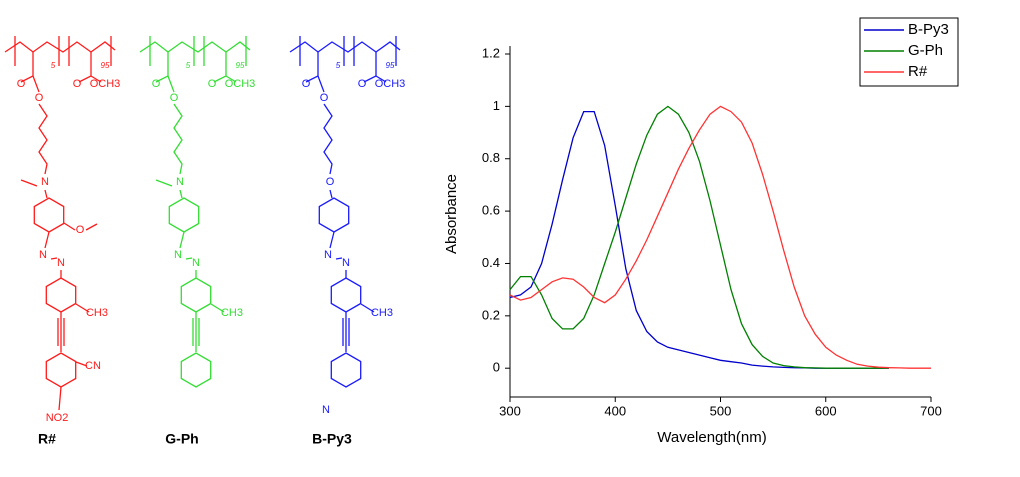 This screenshot has width=1020, height=477. I want to click on x-tick-label: 500, so click(721, 410).